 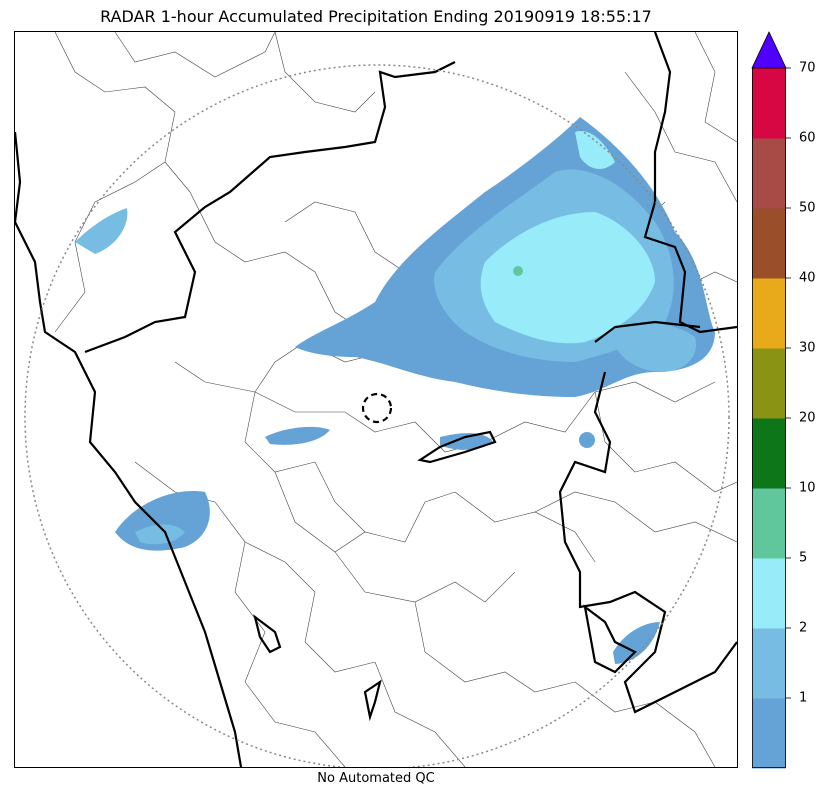 What do you see at coordinates (803, 698) in the screenshot?
I see `colorbar-tick-label: 1` at bounding box center [803, 698].